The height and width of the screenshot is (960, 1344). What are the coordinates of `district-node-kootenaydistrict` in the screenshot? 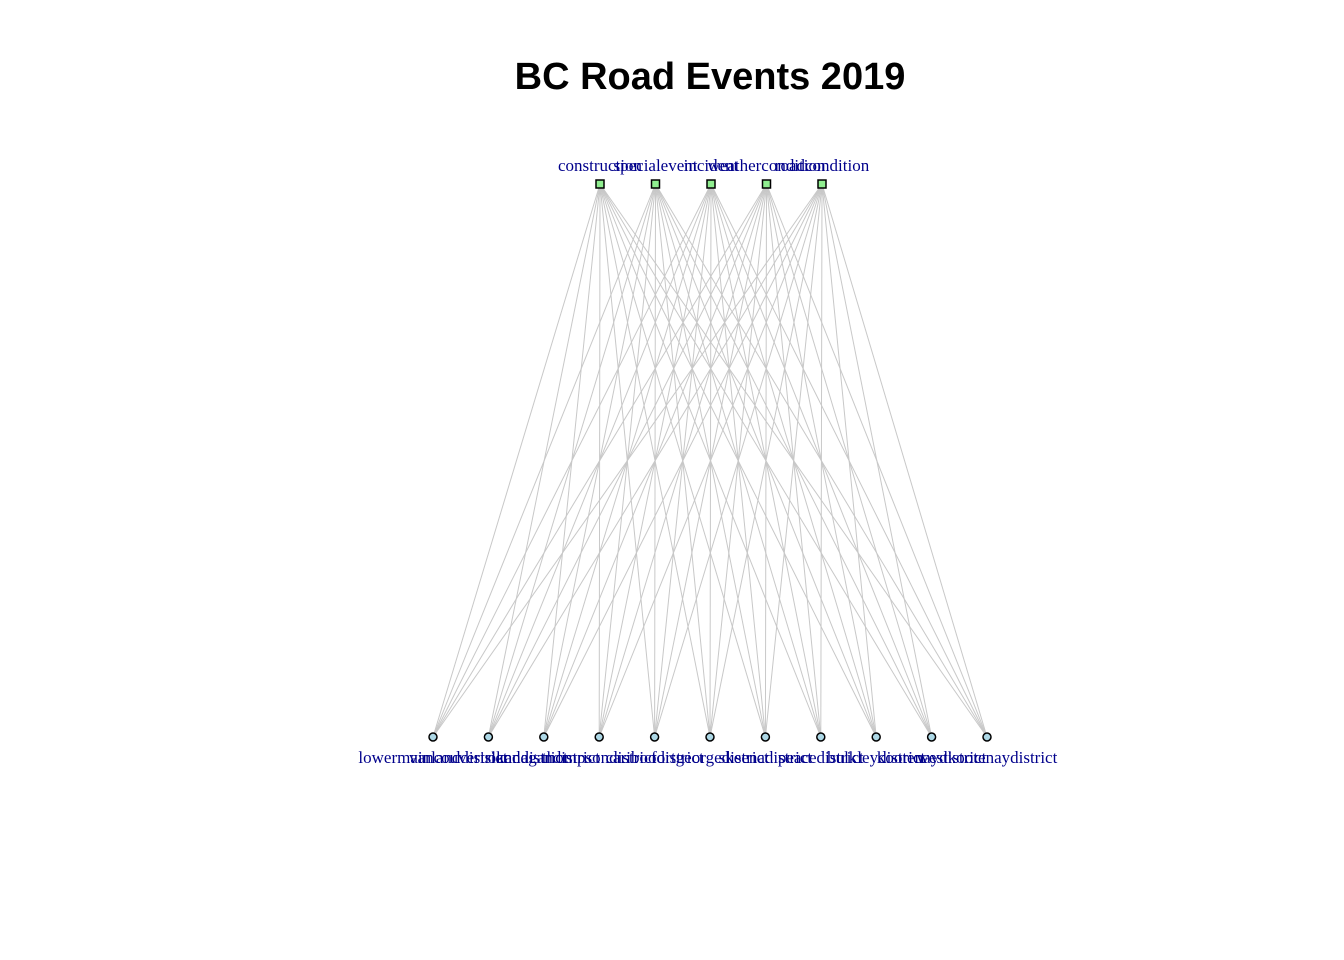 It's located at (931, 737).